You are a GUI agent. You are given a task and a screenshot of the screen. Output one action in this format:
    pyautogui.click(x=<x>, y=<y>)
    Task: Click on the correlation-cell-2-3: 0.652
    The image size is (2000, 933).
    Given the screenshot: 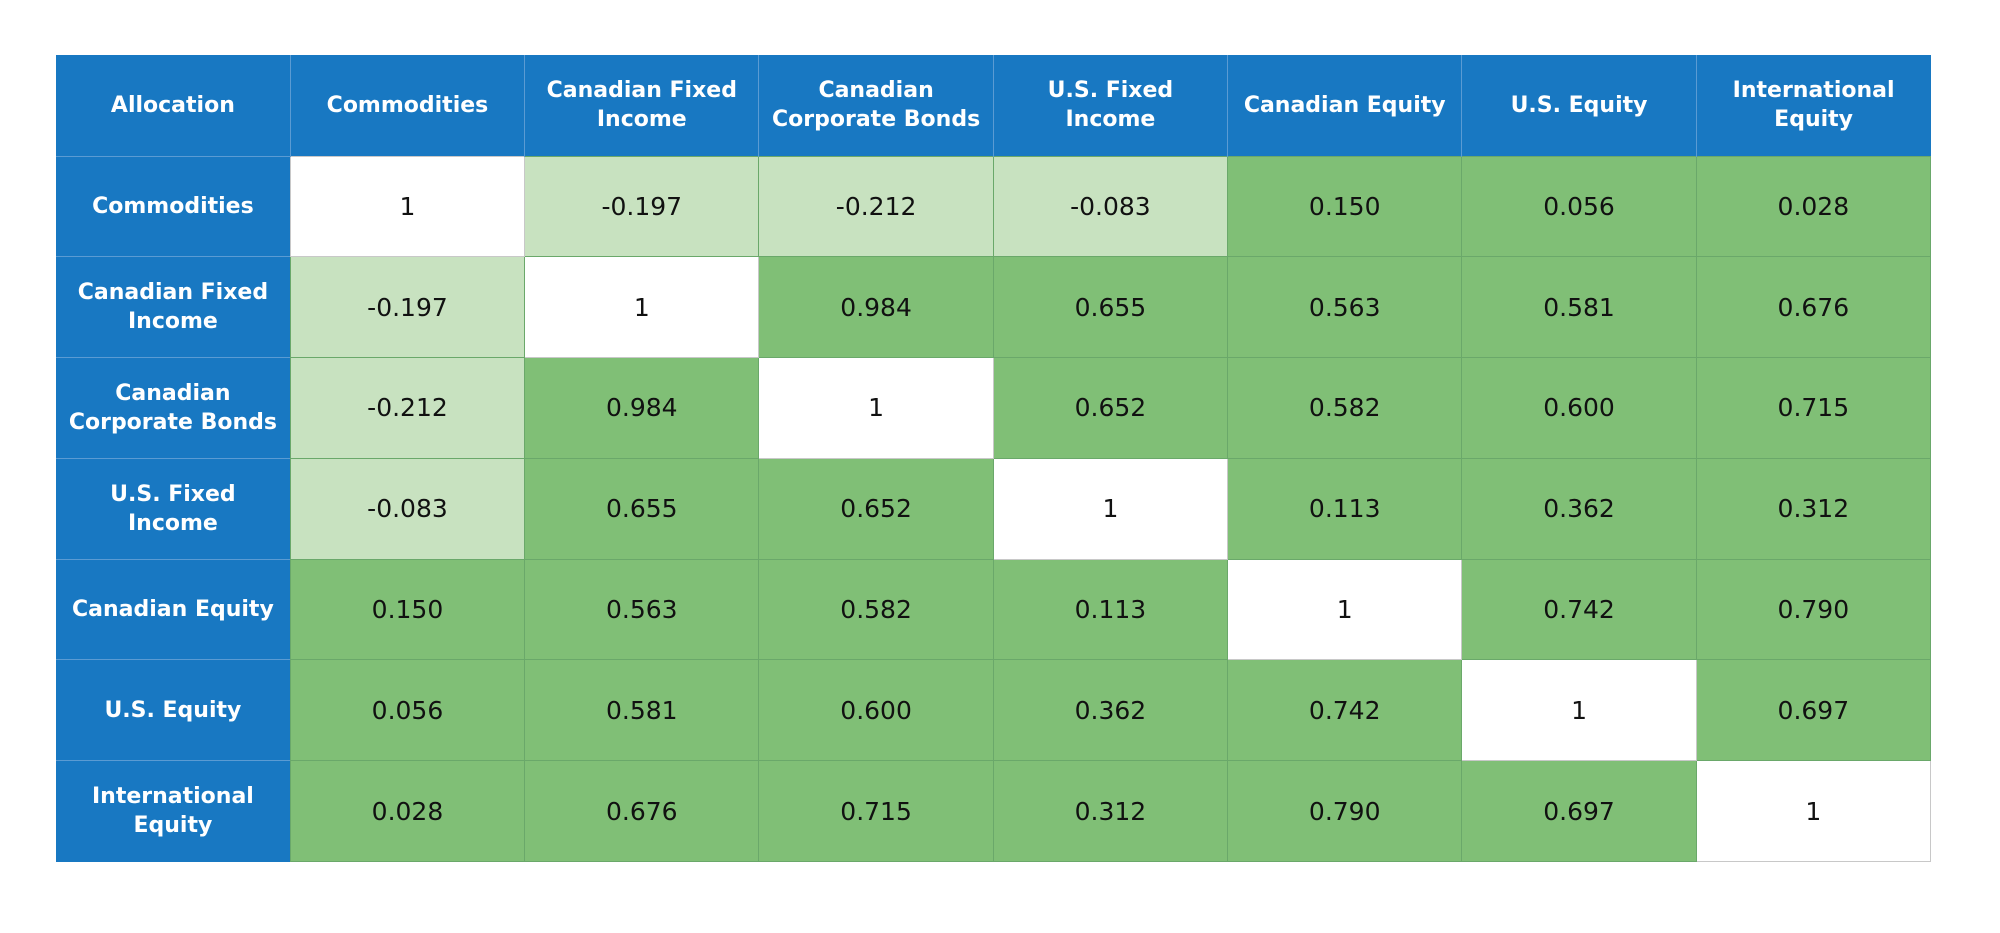 What is the action you would take?
    pyautogui.click(x=1110, y=408)
    